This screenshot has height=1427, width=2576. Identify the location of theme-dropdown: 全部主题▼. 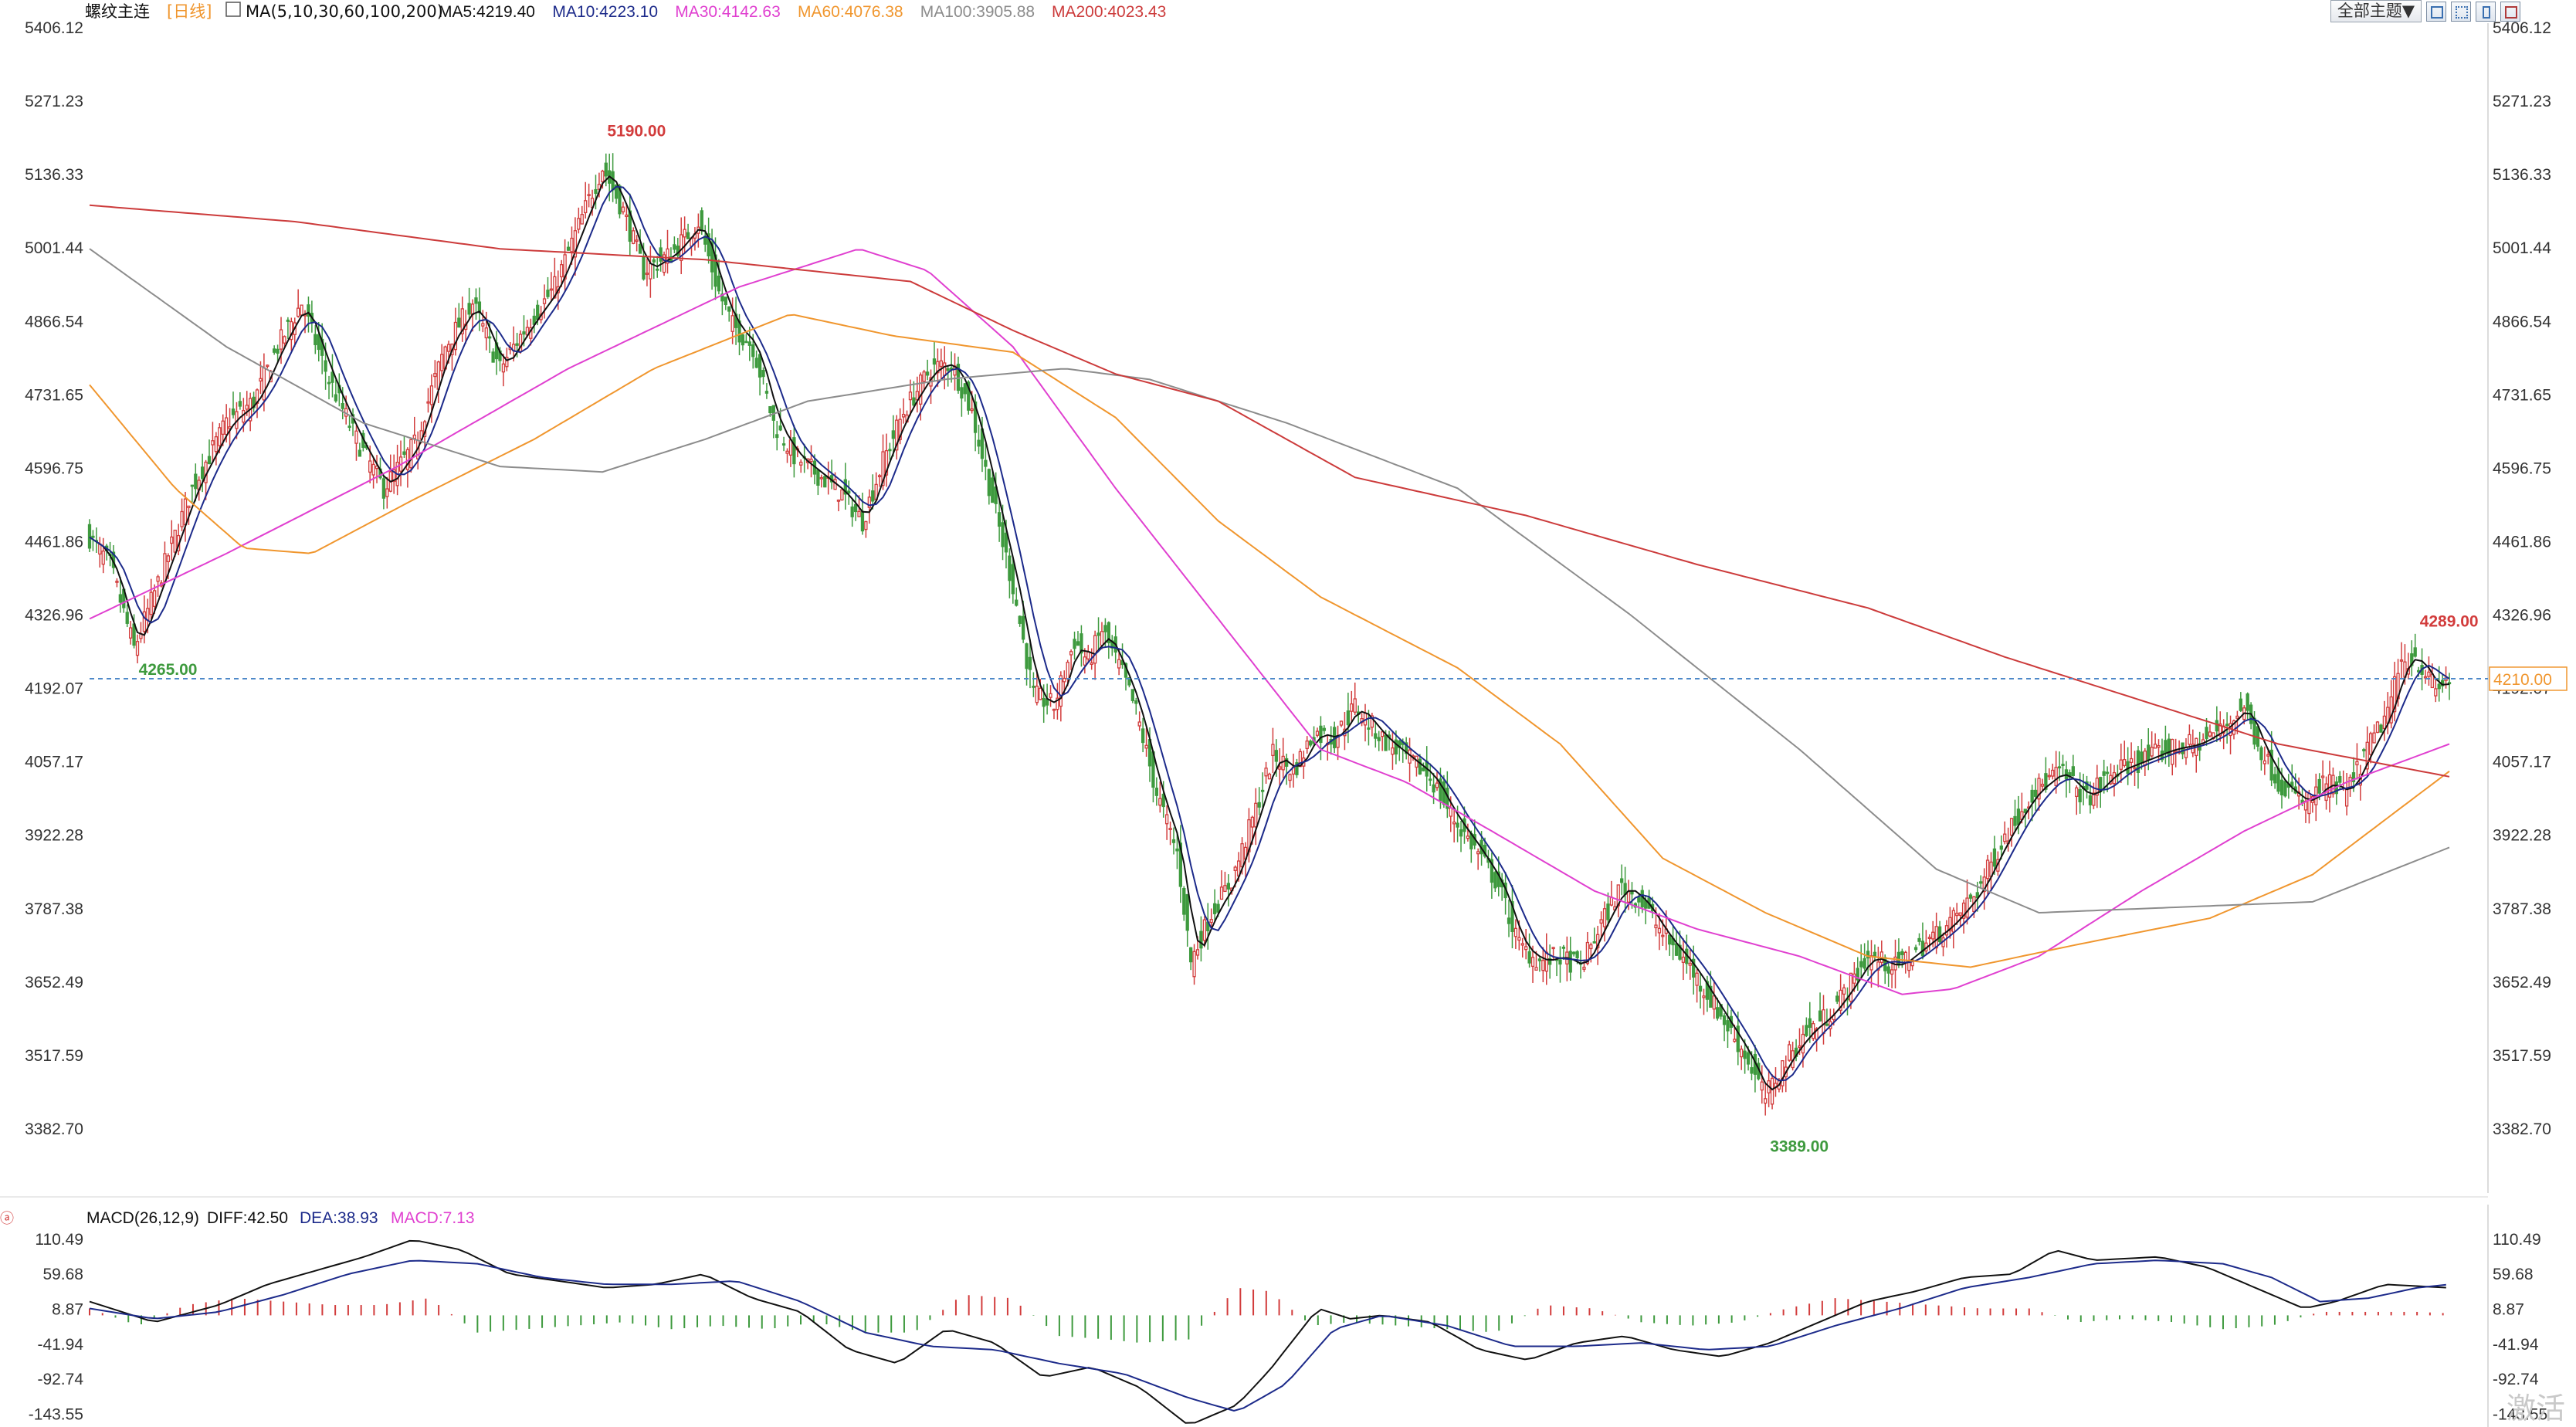
(2376, 11).